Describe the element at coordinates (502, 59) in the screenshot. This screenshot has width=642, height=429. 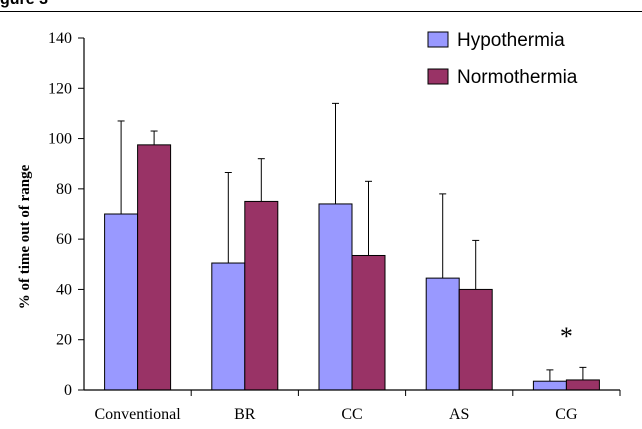
I see `legend: Hypothermia Normothermia` at that location.